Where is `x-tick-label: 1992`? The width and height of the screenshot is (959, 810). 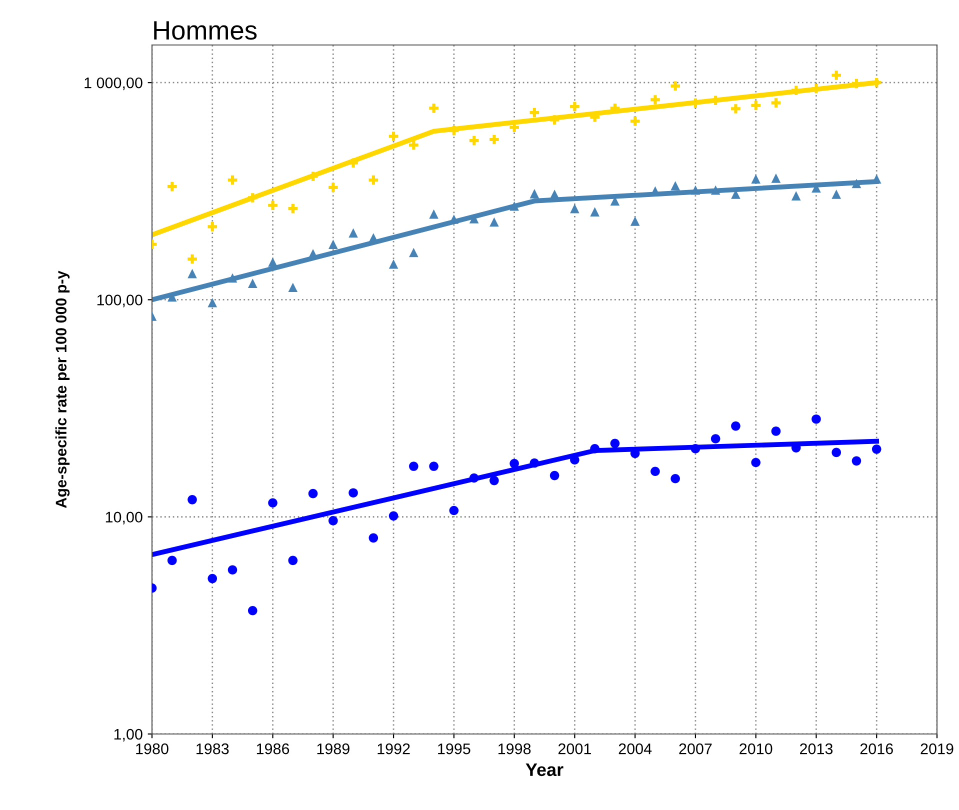 x-tick-label: 1992 is located at coordinates (394, 748).